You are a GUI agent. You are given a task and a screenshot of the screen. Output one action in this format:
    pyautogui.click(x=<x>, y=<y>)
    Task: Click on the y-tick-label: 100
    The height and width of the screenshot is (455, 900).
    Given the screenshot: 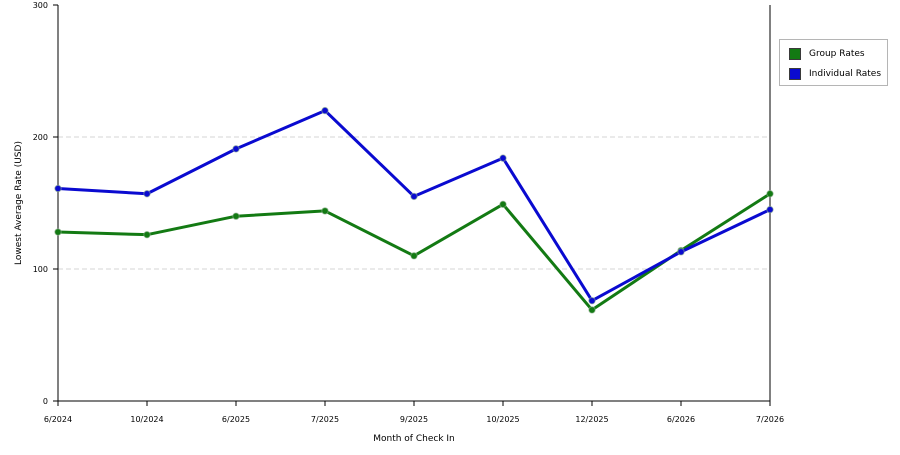 What is the action you would take?
    pyautogui.click(x=40, y=269)
    